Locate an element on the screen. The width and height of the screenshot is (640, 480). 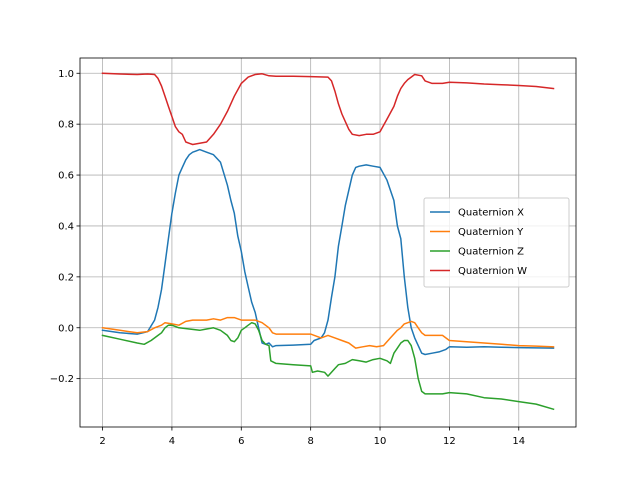
legend-label-quaternion-x: Quaternion X is located at coordinates (491, 213).